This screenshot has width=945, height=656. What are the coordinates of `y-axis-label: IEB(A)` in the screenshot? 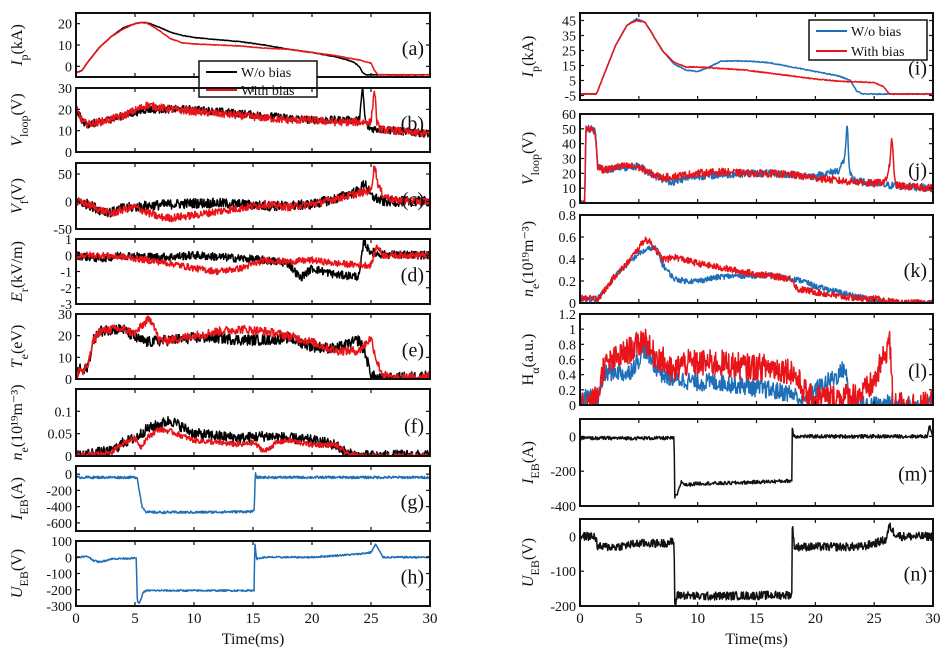 It's located at (531, 463).